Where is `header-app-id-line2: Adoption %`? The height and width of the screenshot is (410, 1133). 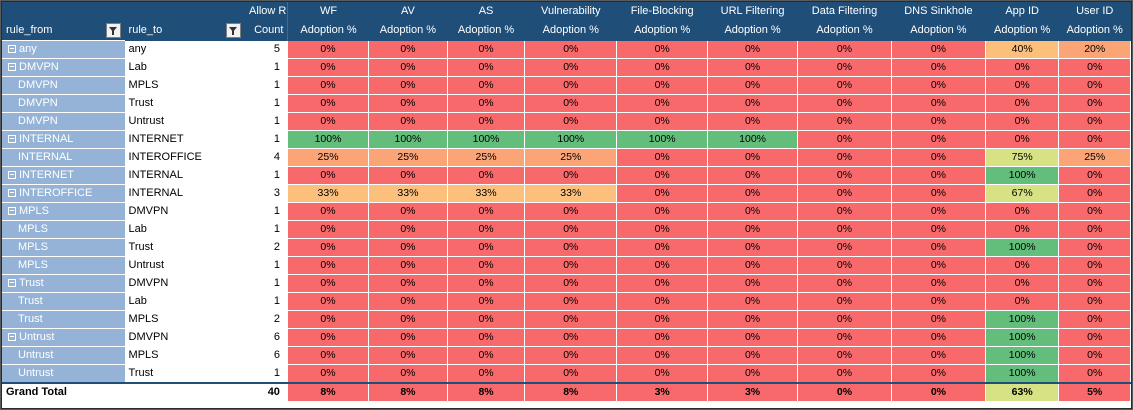
header-app-id-line2: Adoption % is located at coordinates (1022, 30).